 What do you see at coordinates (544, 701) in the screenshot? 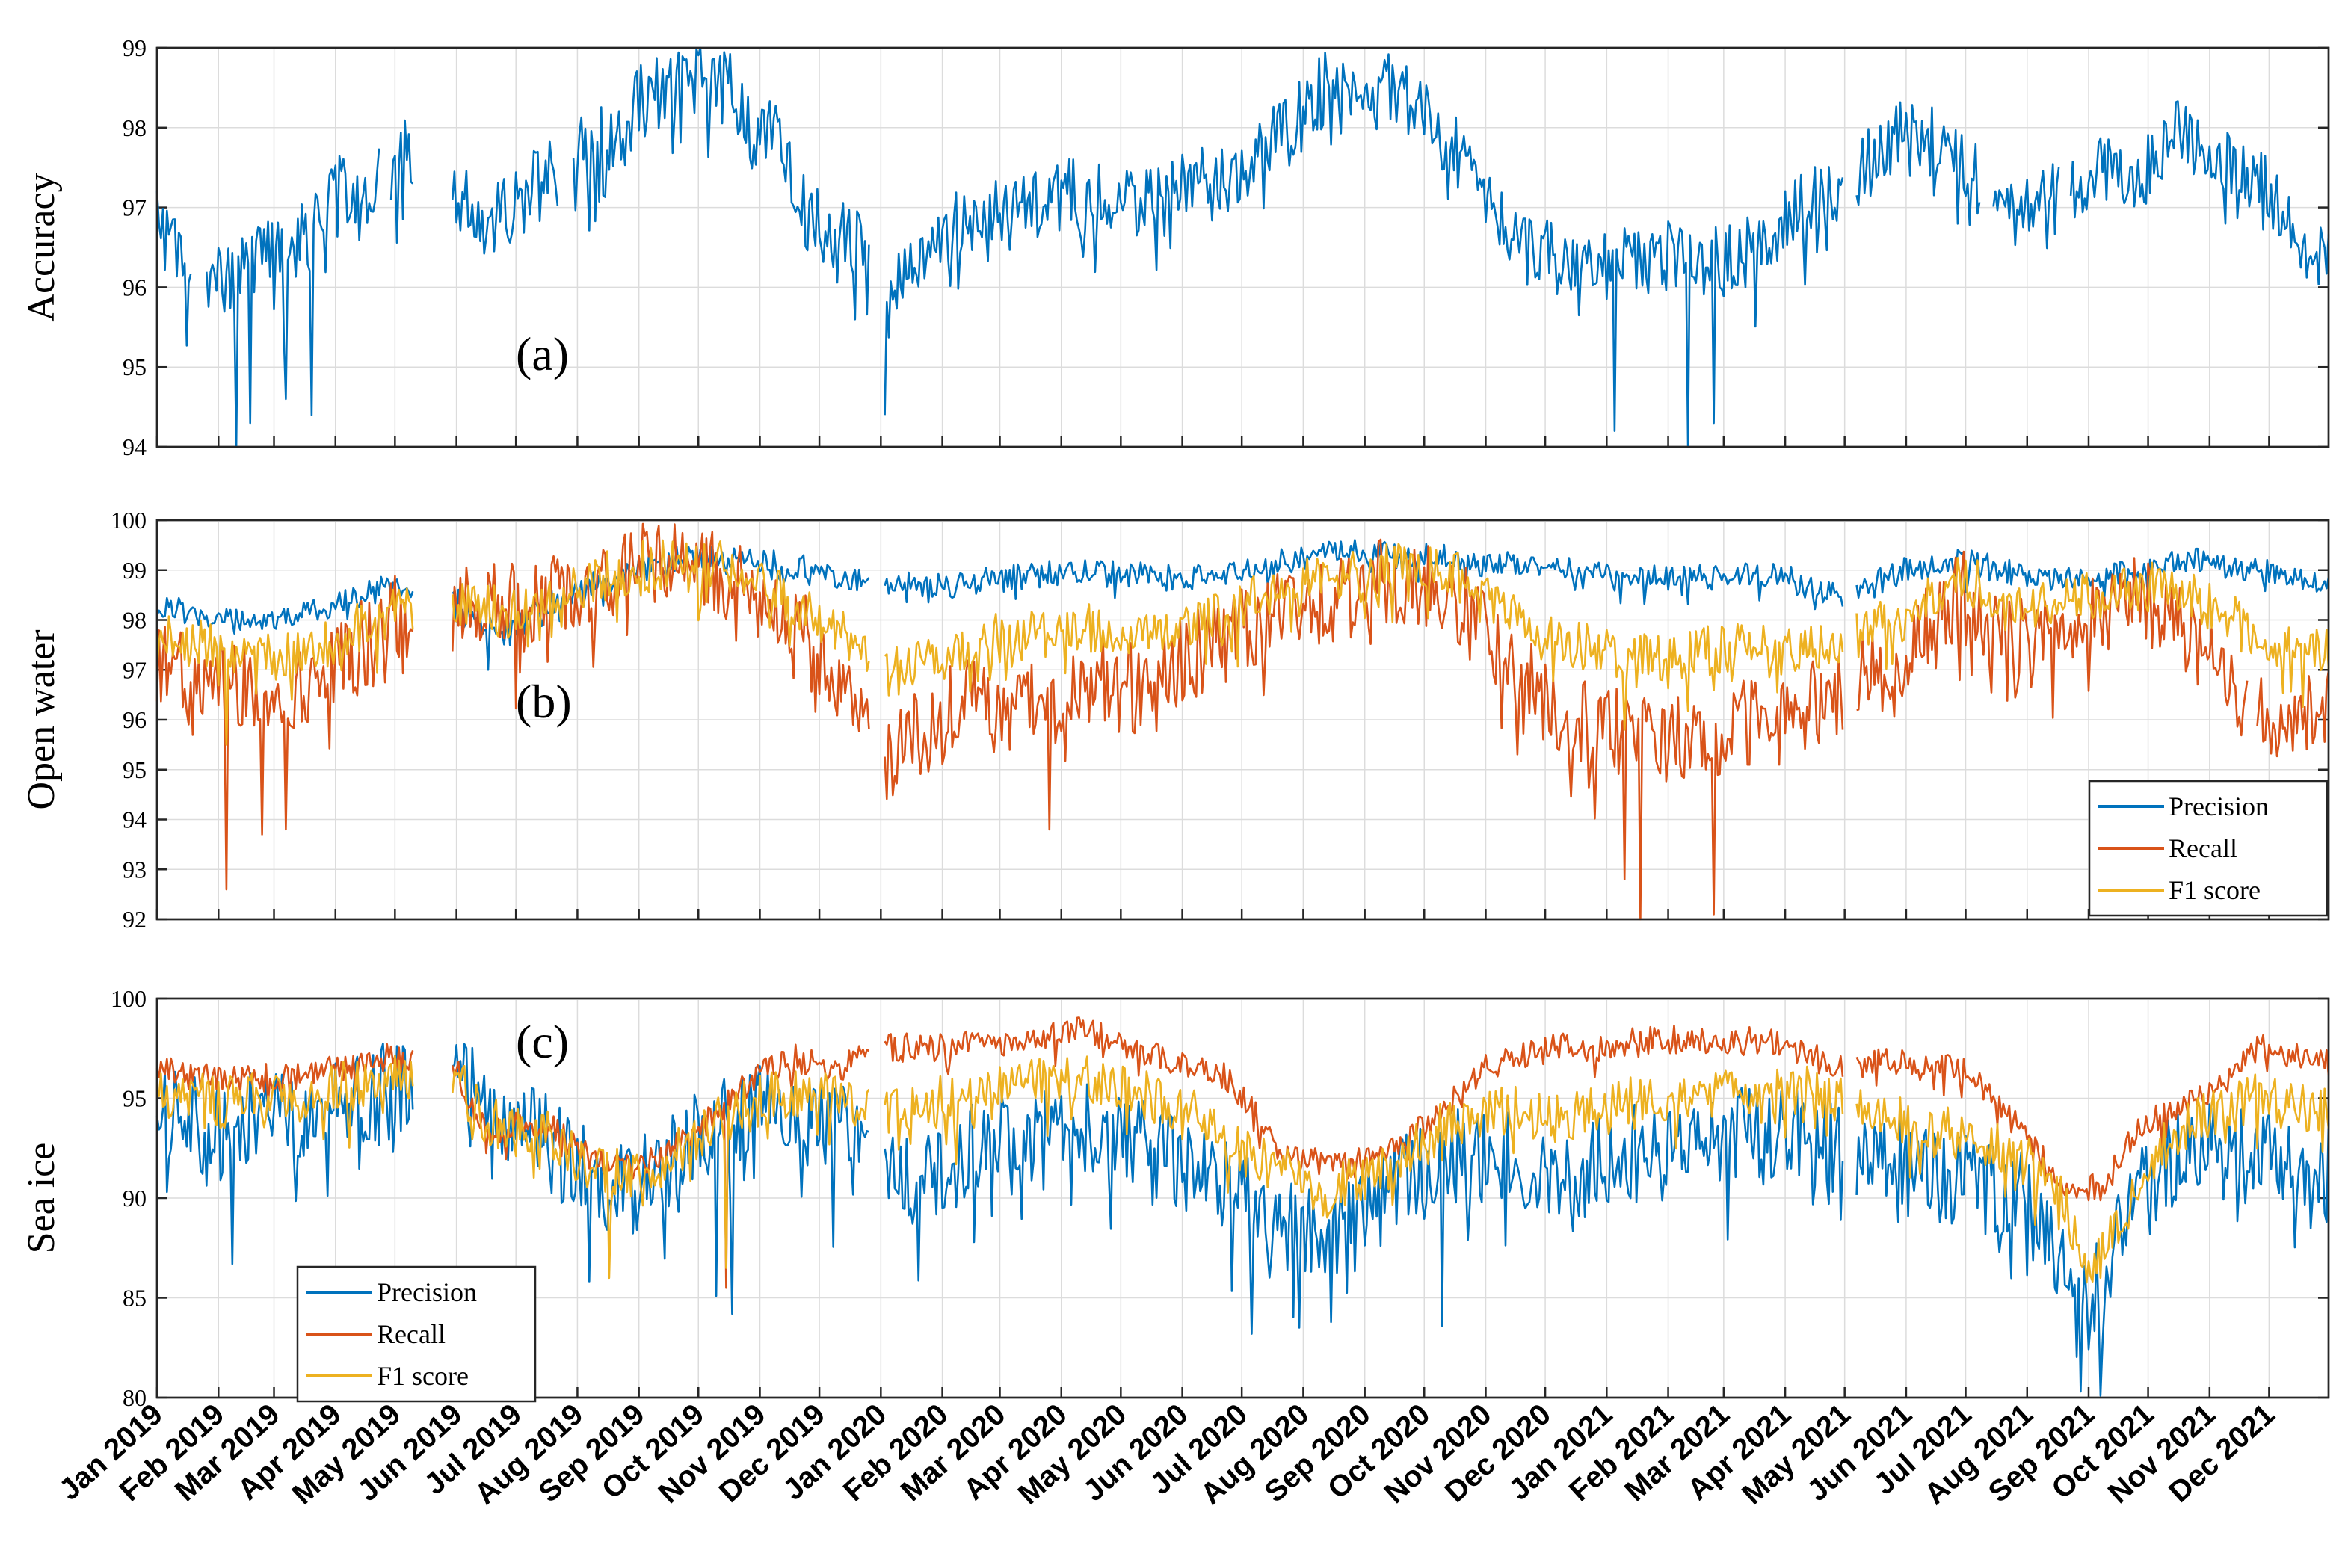
I see `panel-label: (b)` at bounding box center [544, 701].